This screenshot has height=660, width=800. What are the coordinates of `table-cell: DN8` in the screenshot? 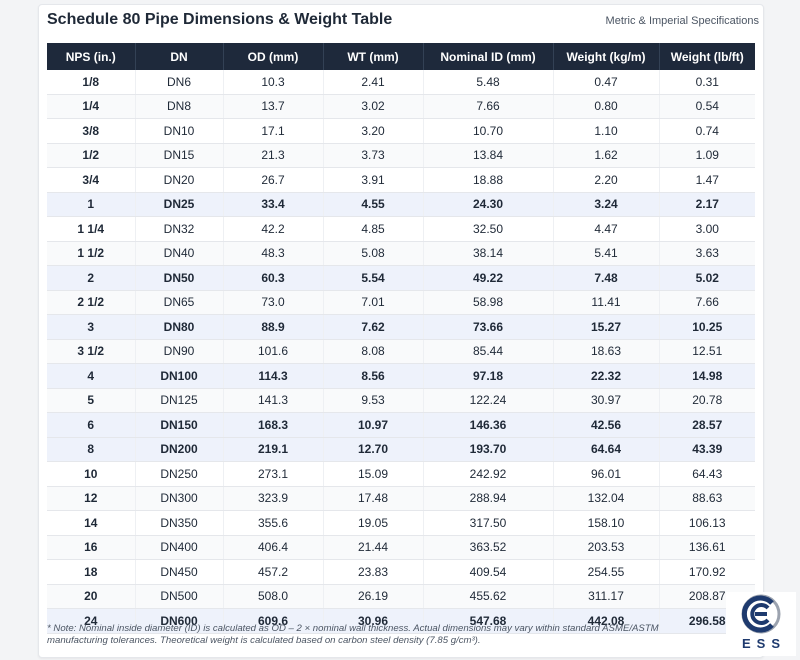 It's located at (179, 106).